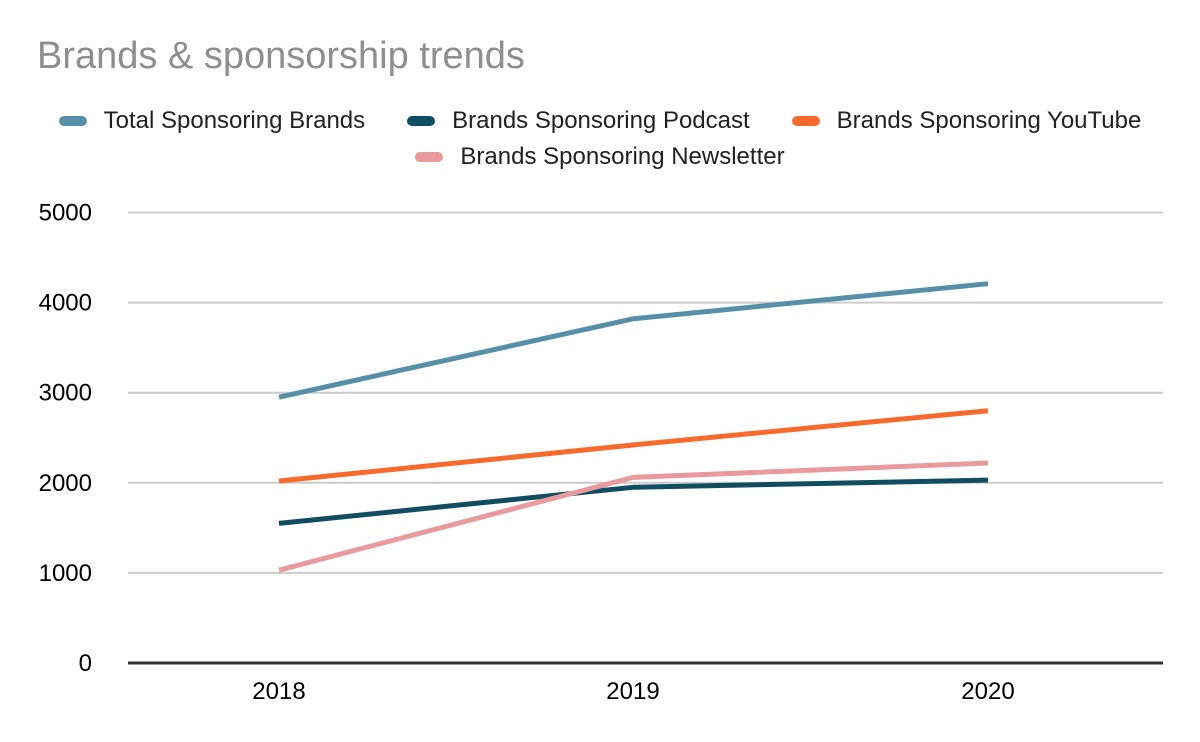  What do you see at coordinates (278, 691) in the screenshot?
I see `x-axis-tick-label: 2018` at bounding box center [278, 691].